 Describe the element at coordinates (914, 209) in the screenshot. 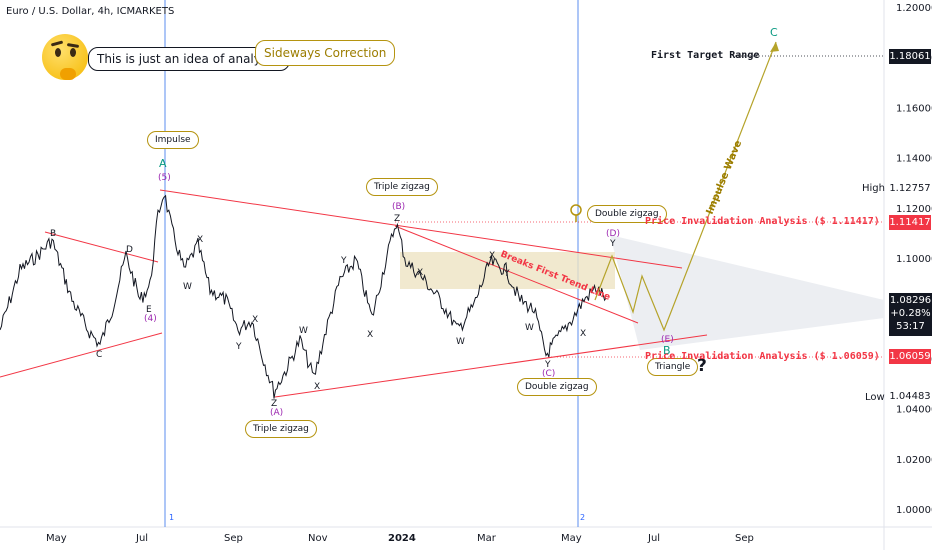

I see `y-tick-label: 1.12000` at that location.